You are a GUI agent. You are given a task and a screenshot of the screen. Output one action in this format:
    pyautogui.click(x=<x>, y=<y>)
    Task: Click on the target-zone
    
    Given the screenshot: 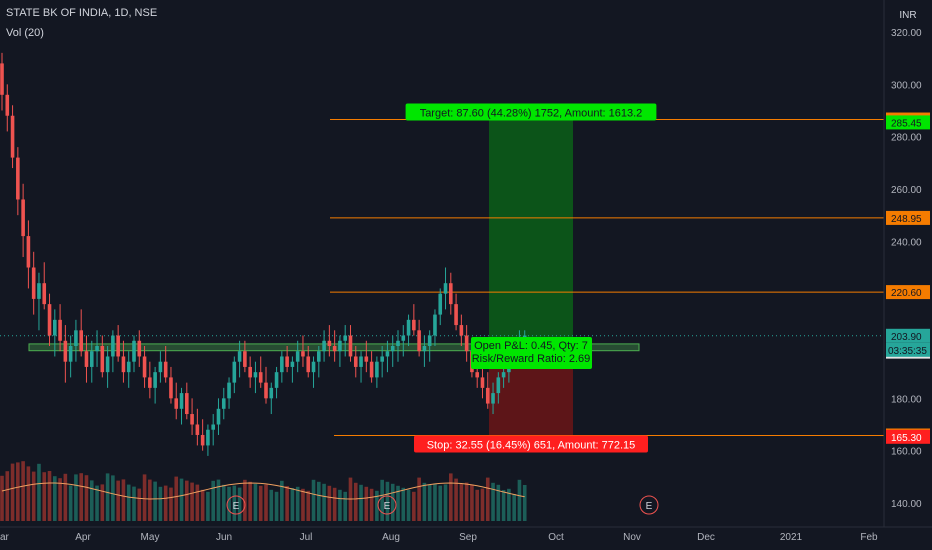 What is the action you would take?
    pyautogui.click(x=531, y=231)
    